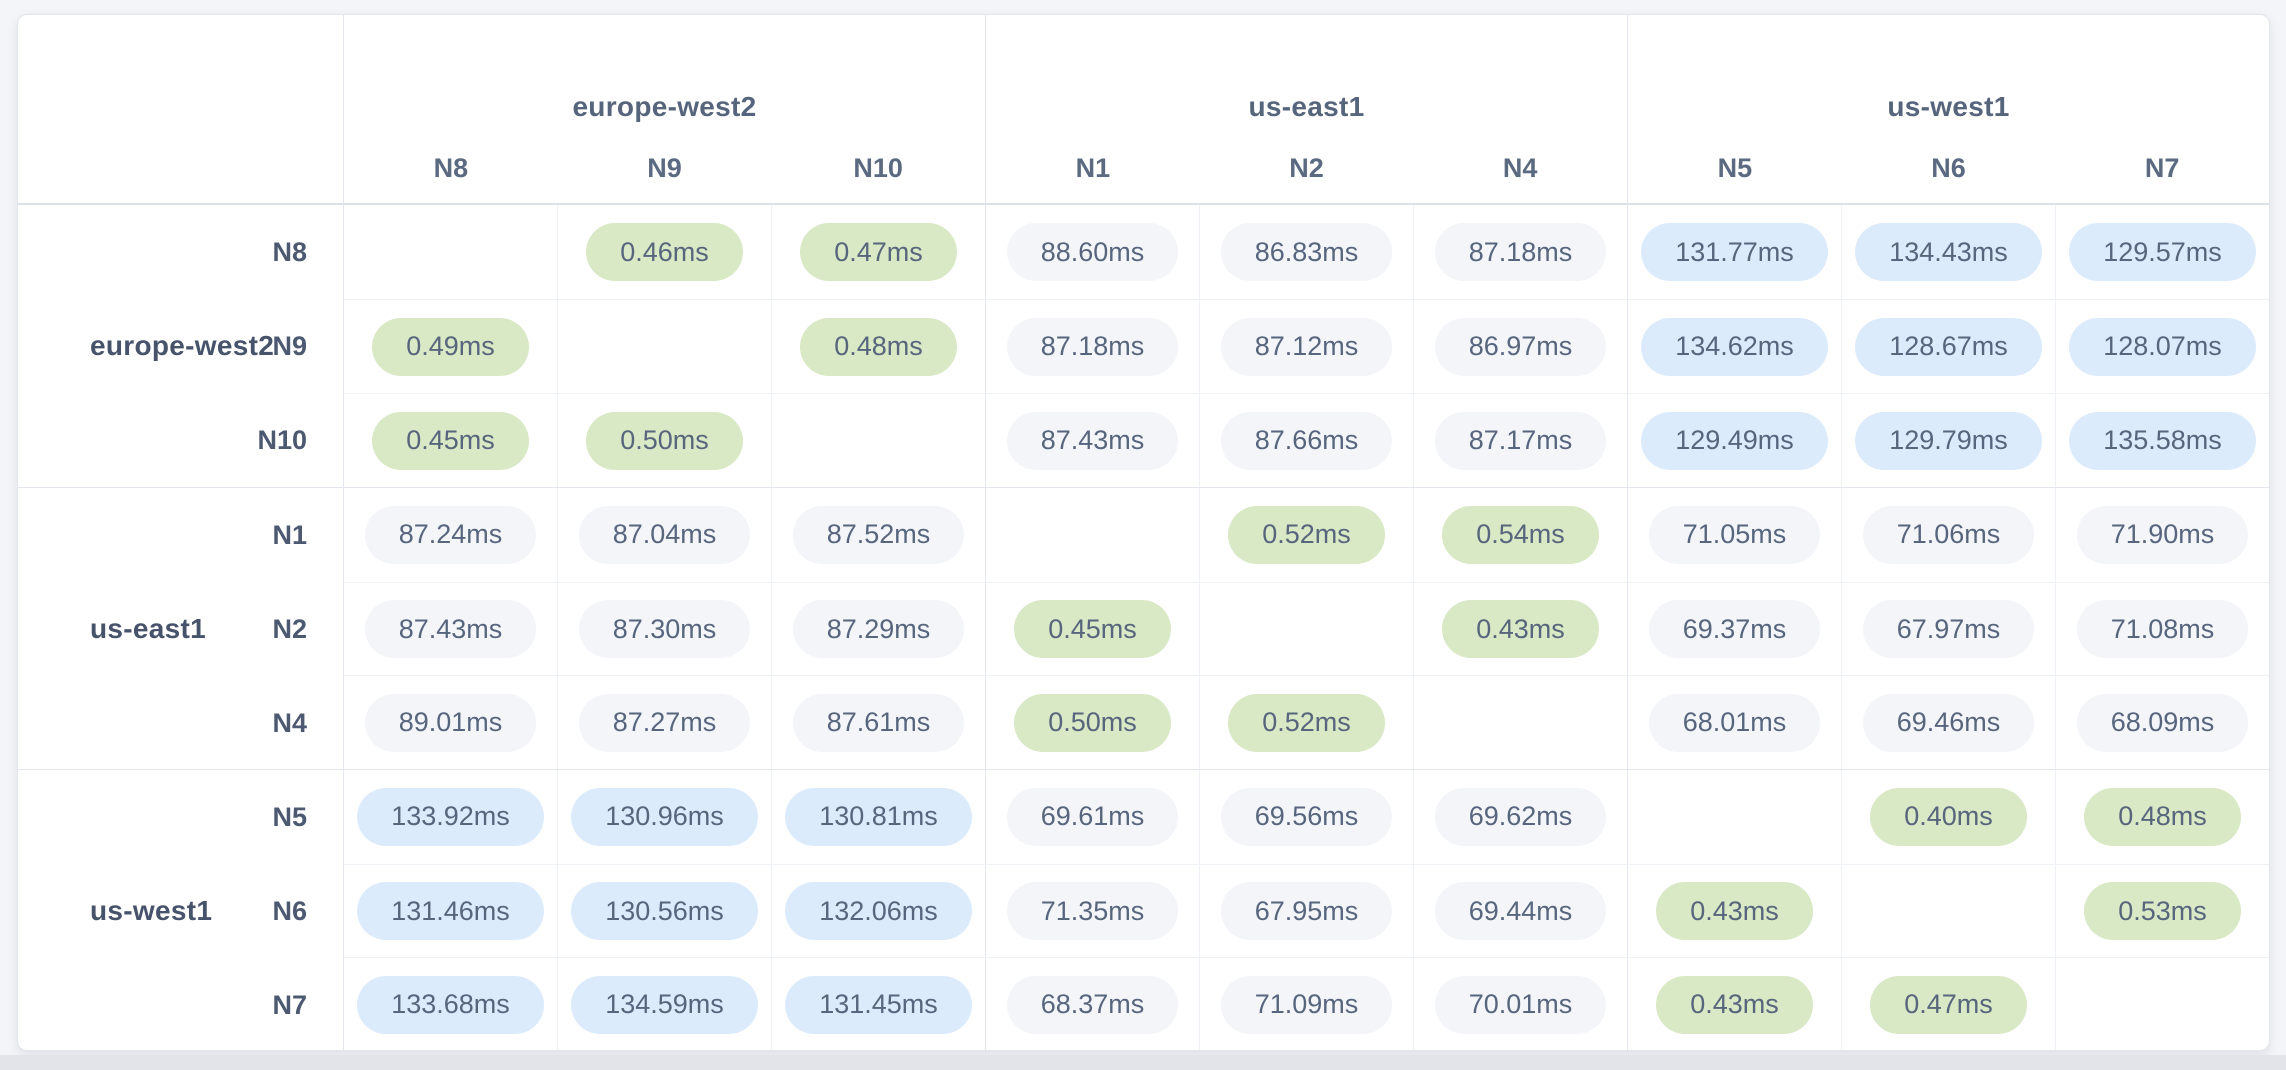  I want to click on latency-pill: 67.97ms, so click(1948, 629).